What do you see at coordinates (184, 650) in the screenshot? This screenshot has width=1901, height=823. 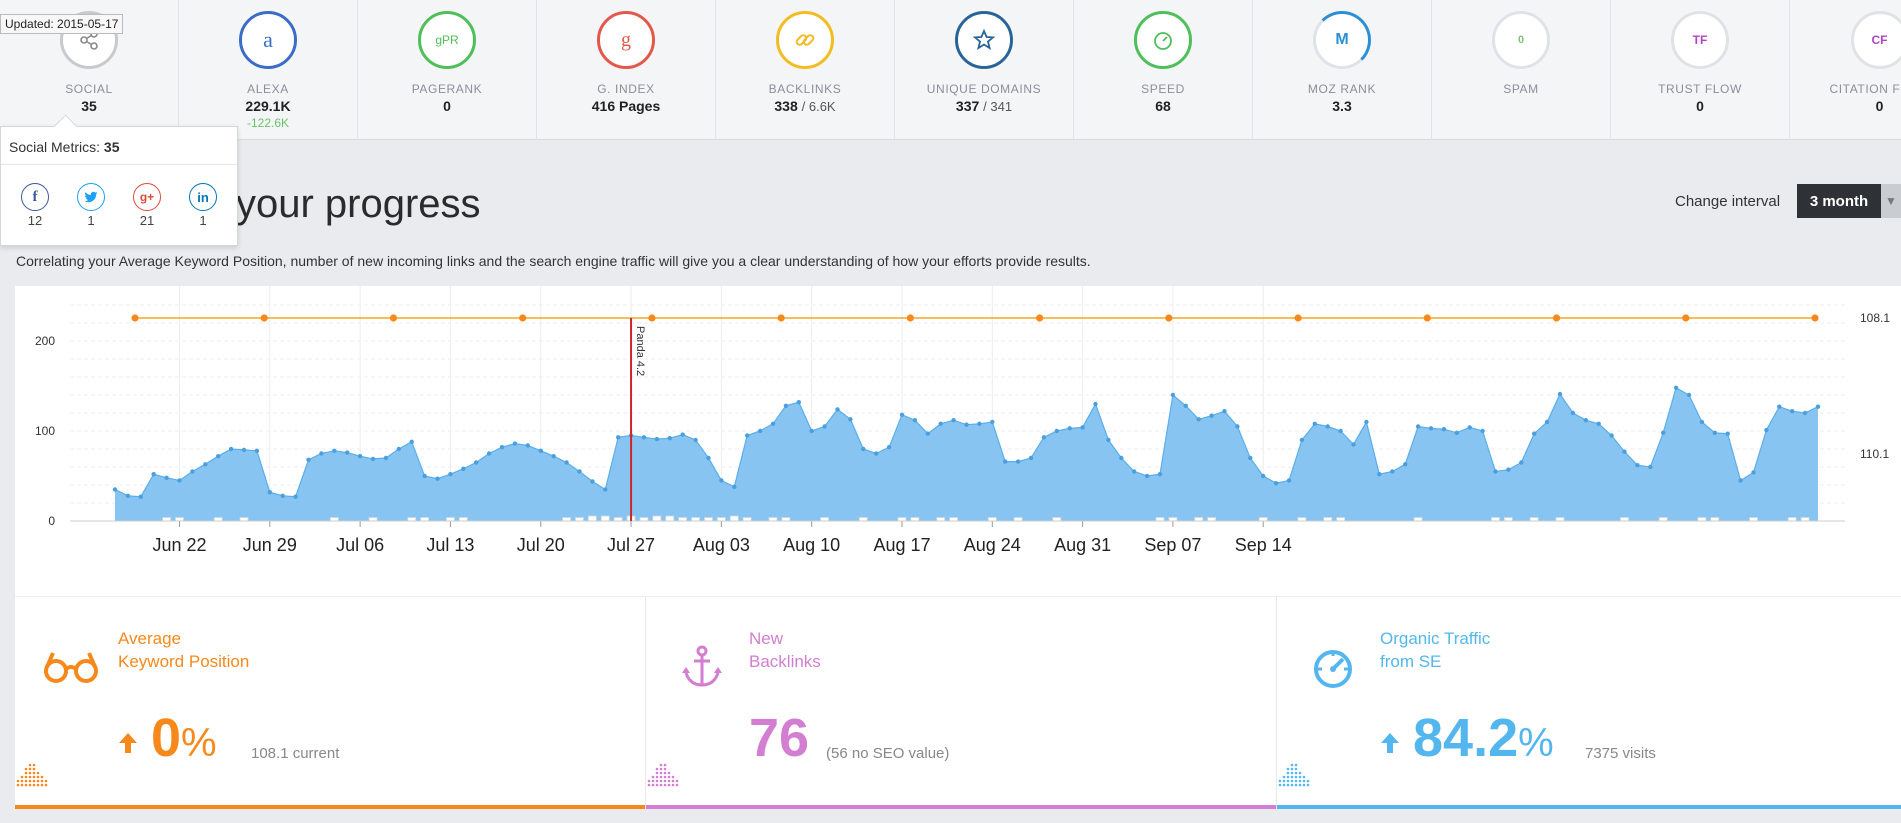 I see `card-title: Average Keyword Position` at bounding box center [184, 650].